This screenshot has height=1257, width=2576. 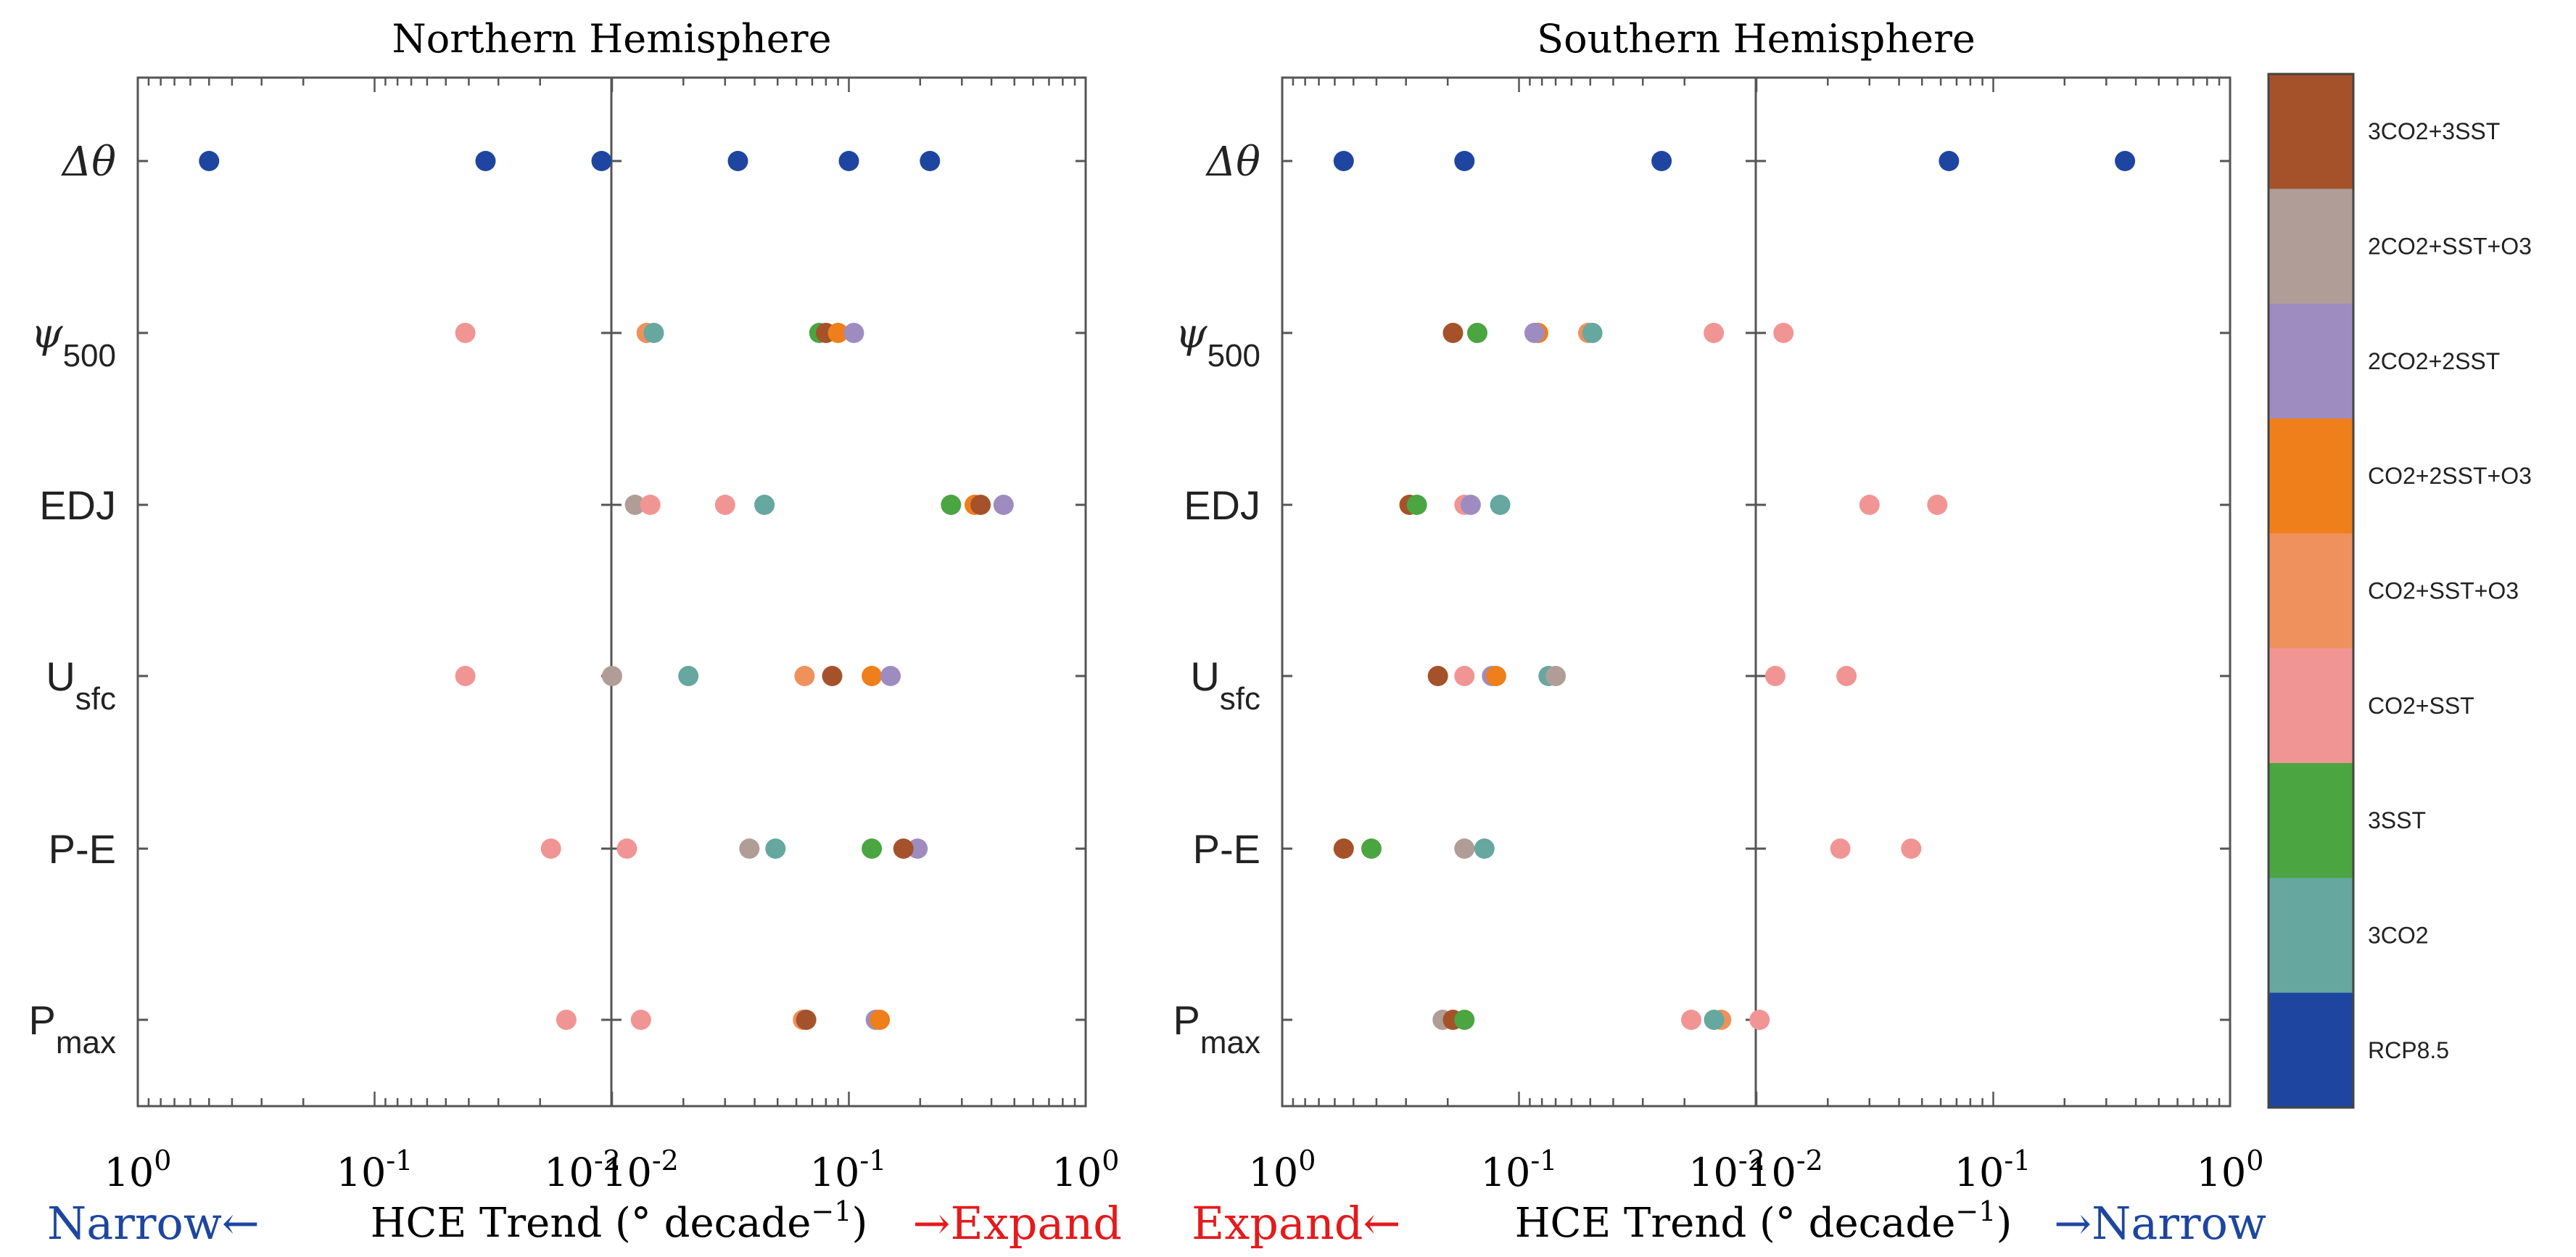 I want to click on legend-label: 3CO2, so click(x=2398, y=936).